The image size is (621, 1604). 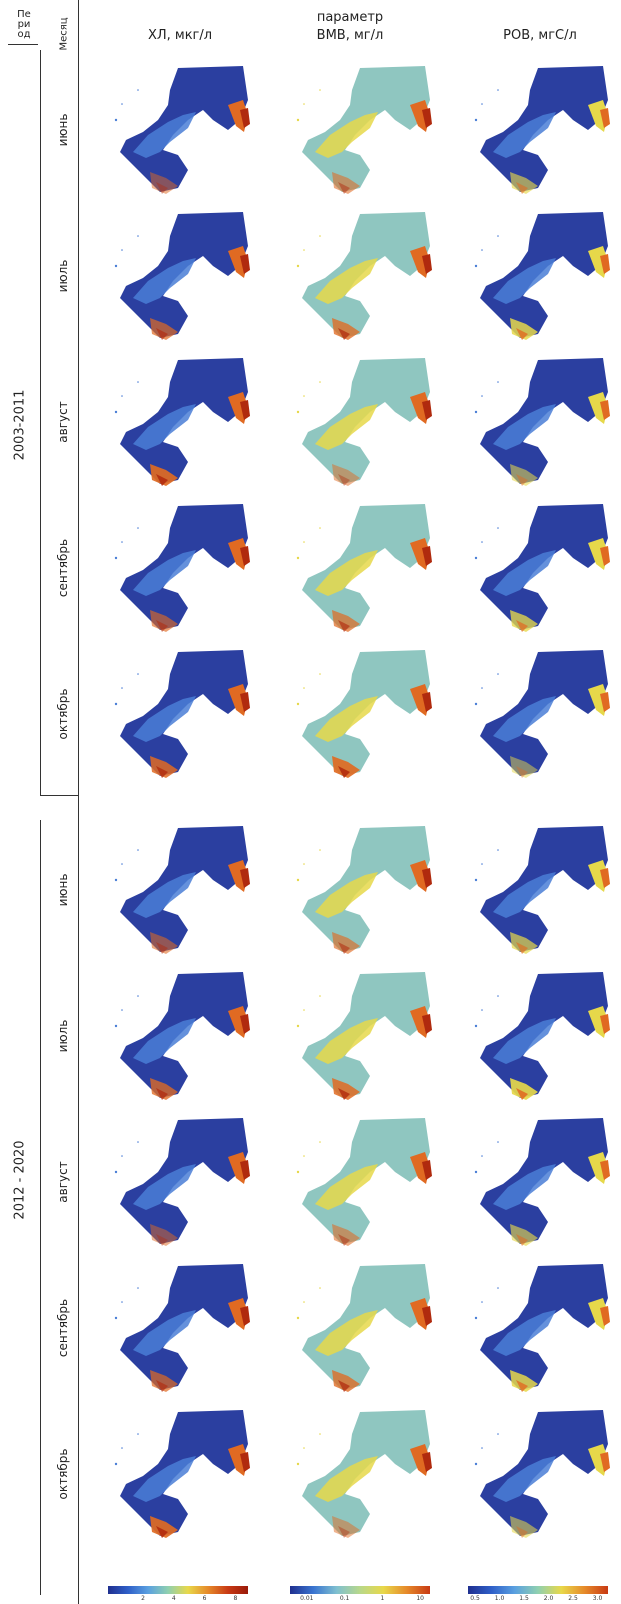 What do you see at coordinates (548, 1598) in the screenshot?
I see `colorbar-tick-label: 2.0` at bounding box center [548, 1598].